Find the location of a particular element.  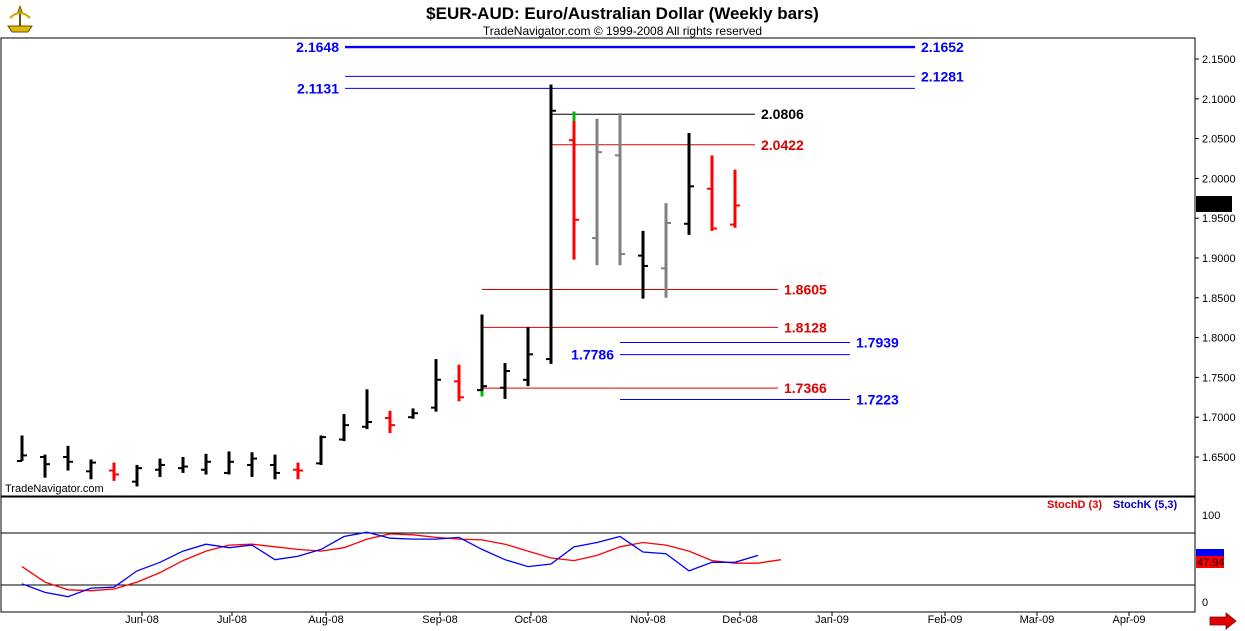

scroll-right-icon is located at coordinates (1222, 621).